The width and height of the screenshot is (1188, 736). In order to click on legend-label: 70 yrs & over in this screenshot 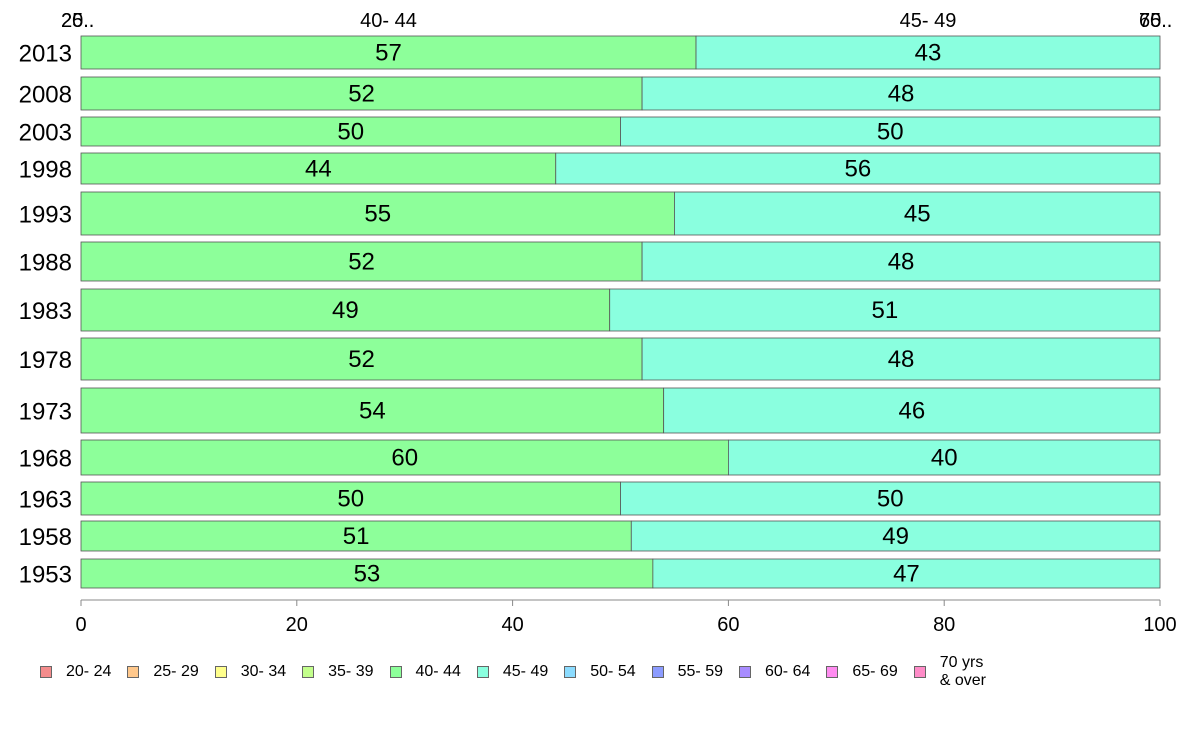, I will do `click(962, 671)`.